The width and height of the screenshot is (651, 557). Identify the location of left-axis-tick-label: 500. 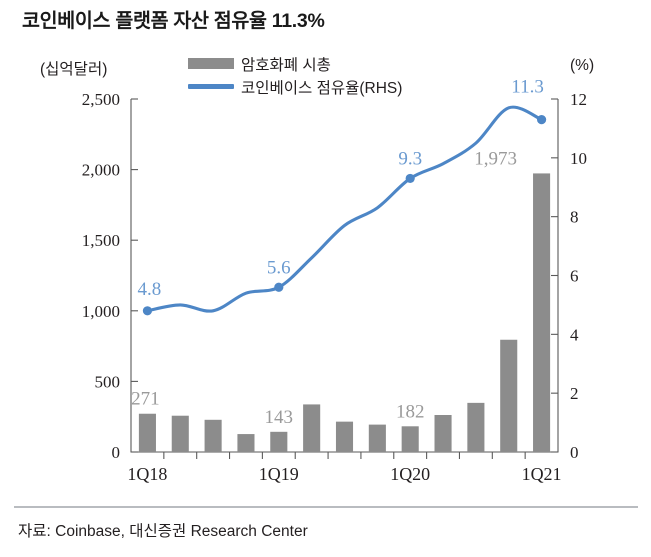
(108, 381).